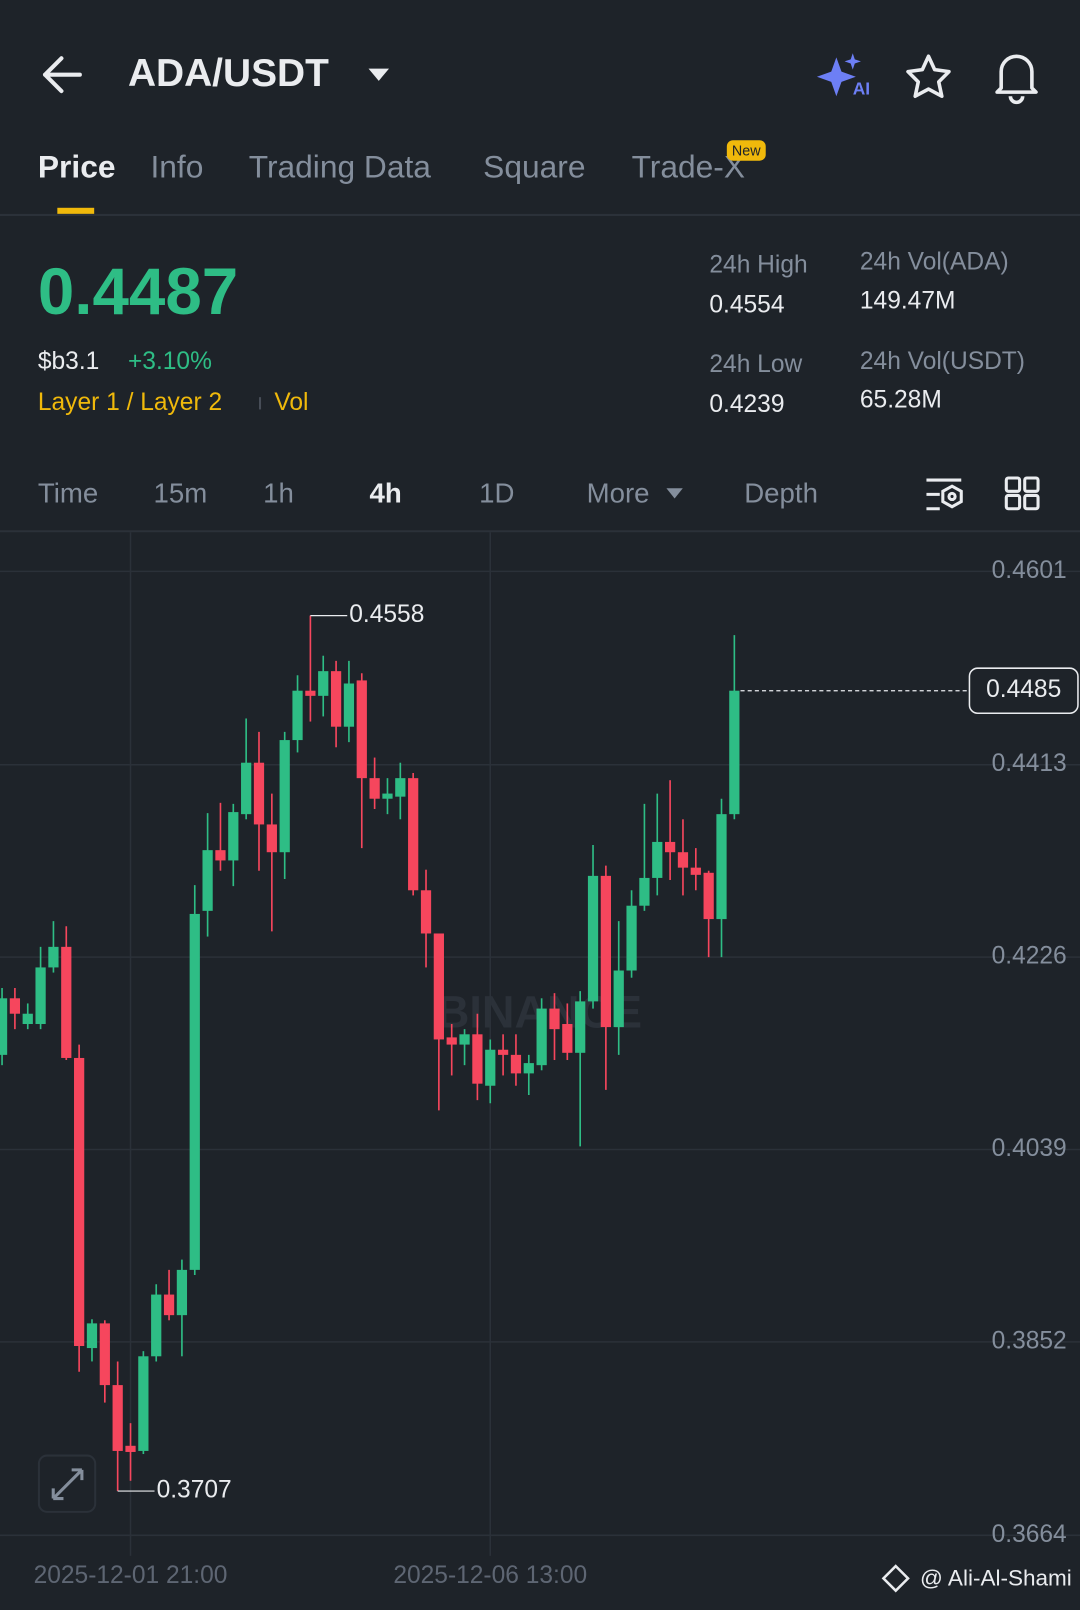 This screenshot has height=1610, width=1080. What do you see at coordinates (746, 305) in the screenshot?
I see `stat-value: 0.4554` at bounding box center [746, 305].